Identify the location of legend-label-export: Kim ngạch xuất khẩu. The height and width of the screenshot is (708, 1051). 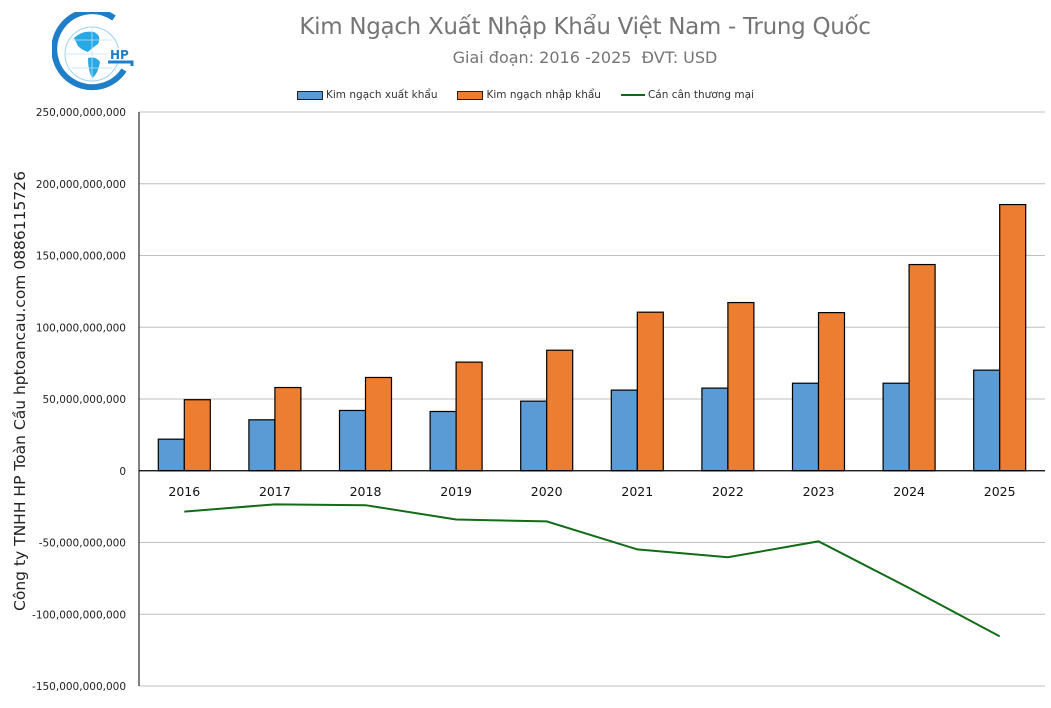
(382, 95).